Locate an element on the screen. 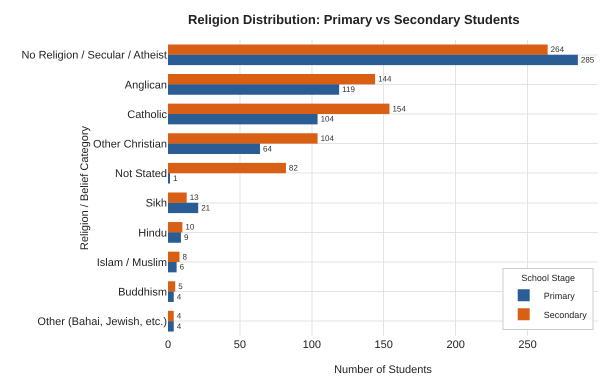 The width and height of the screenshot is (610, 376). data-label: 64 is located at coordinates (267, 149).